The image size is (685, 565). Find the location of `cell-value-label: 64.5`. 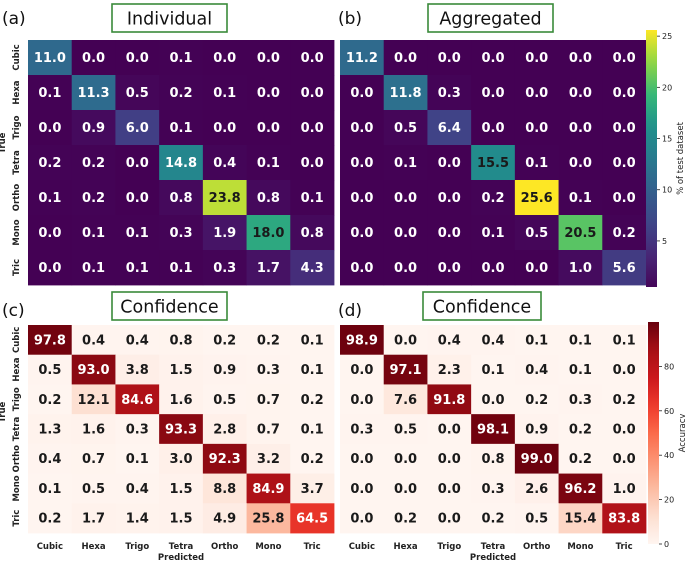

cell-value-label: 64.5 is located at coordinates (312, 519).